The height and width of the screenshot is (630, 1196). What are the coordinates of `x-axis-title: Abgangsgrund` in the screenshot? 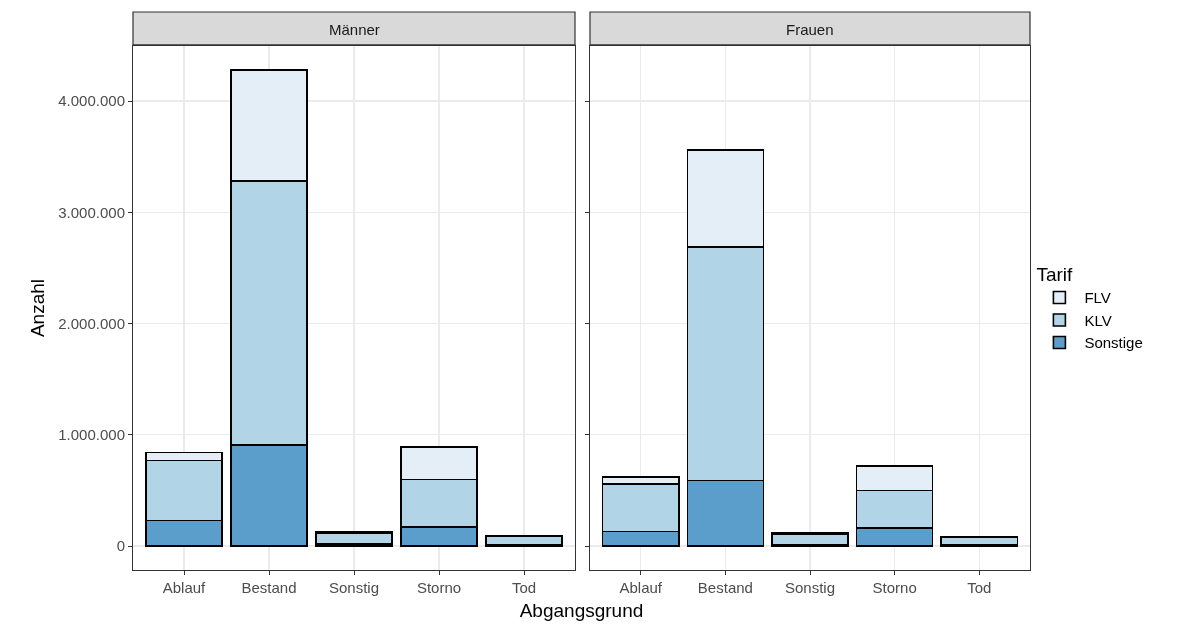 It's located at (581, 611).